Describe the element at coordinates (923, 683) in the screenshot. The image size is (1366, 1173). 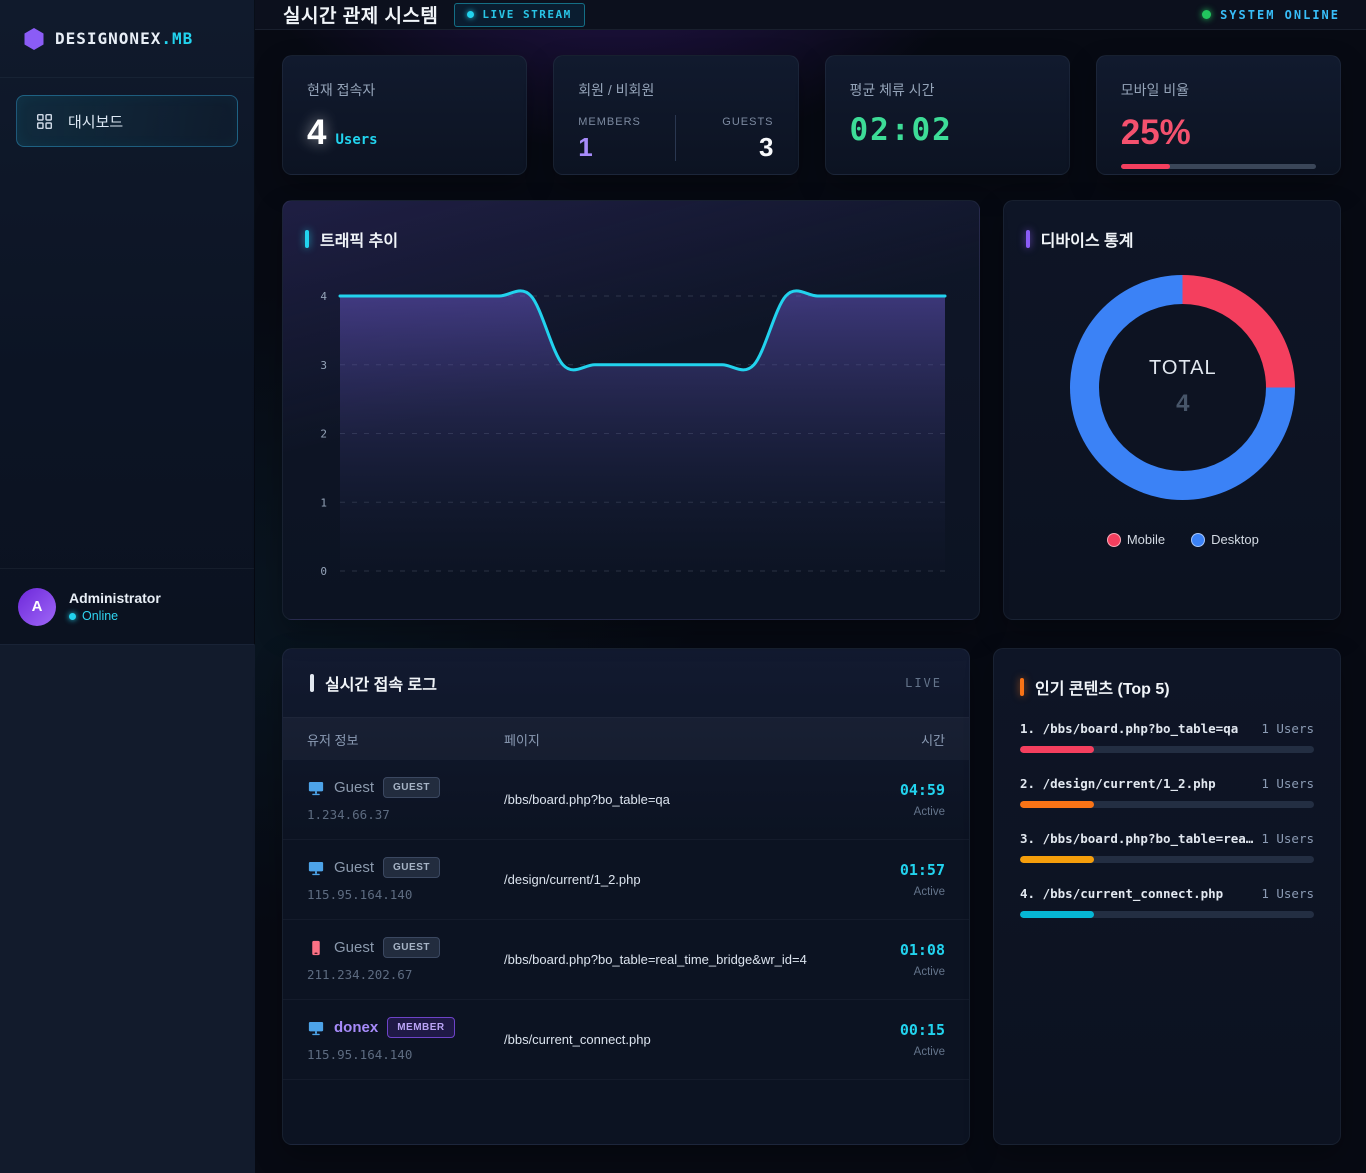
I see `log-live-label: LIVE` at that location.